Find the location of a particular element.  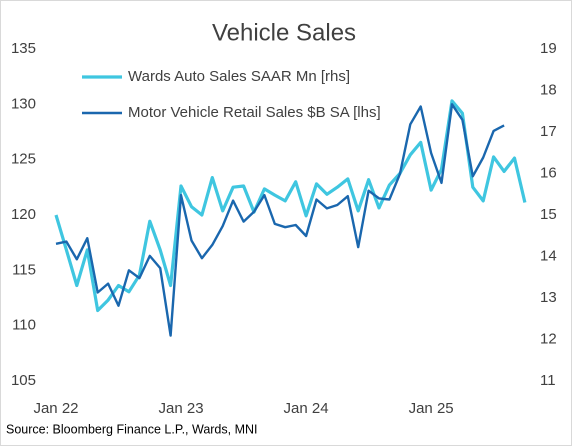

legend-label: Motor Vehicle Retail Sales $B SA [lhs] is located at coordinates (254, 112).